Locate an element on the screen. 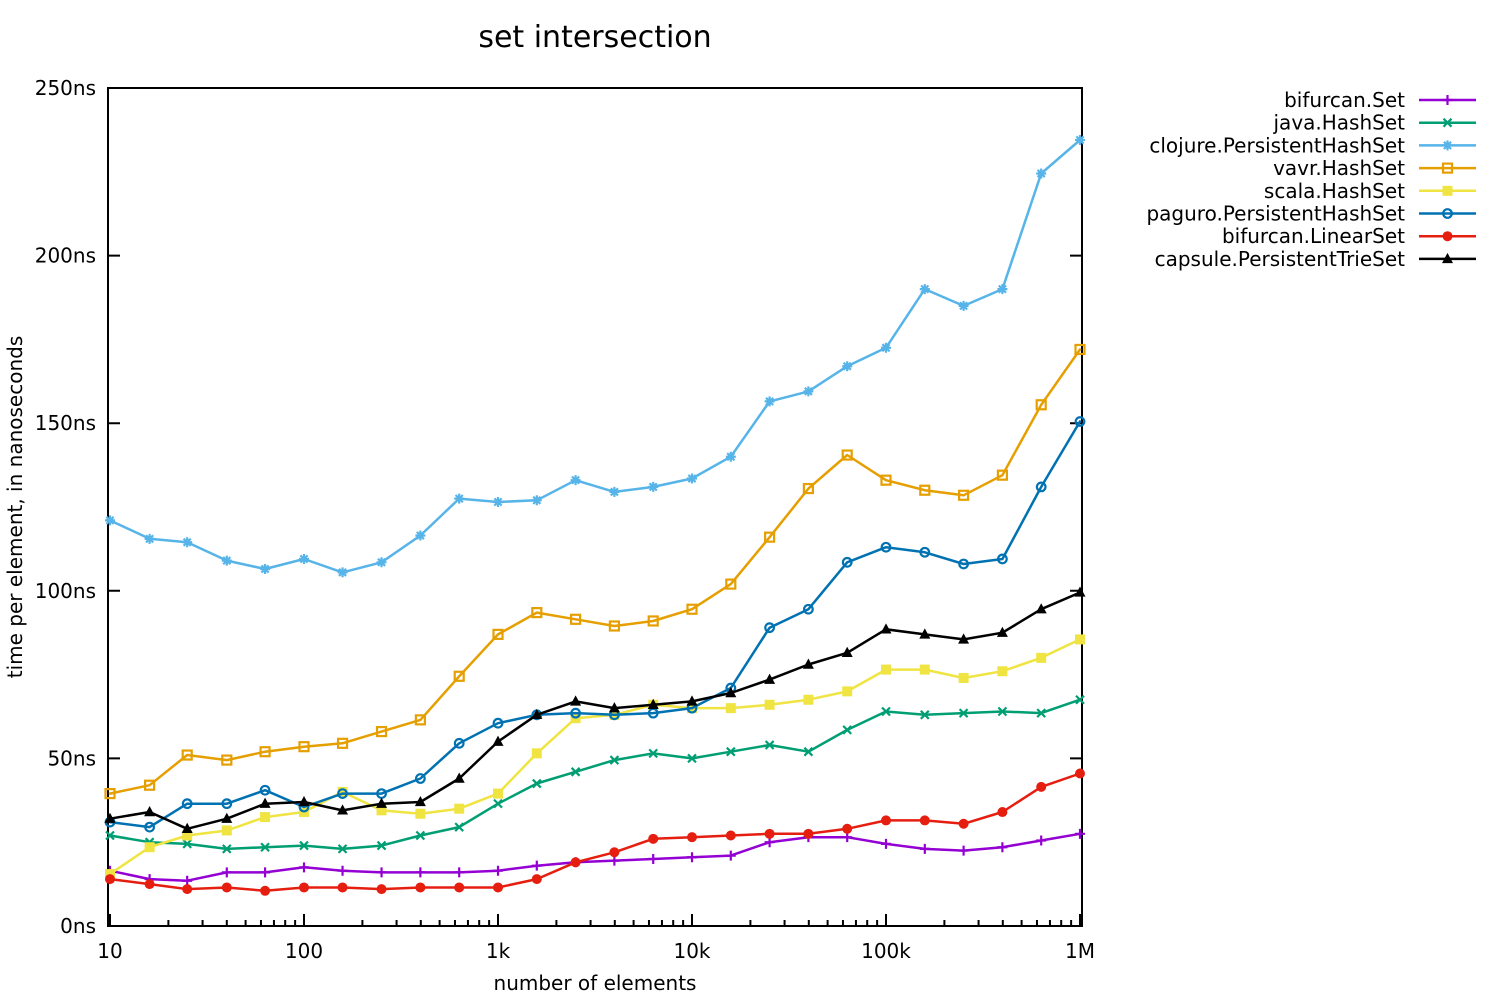 Image resolution: width=1500 pixels, height=1000 pixels. legend-entry-bifurcan.Set: bifurcan.Set is located at coordinates (1380, 100).